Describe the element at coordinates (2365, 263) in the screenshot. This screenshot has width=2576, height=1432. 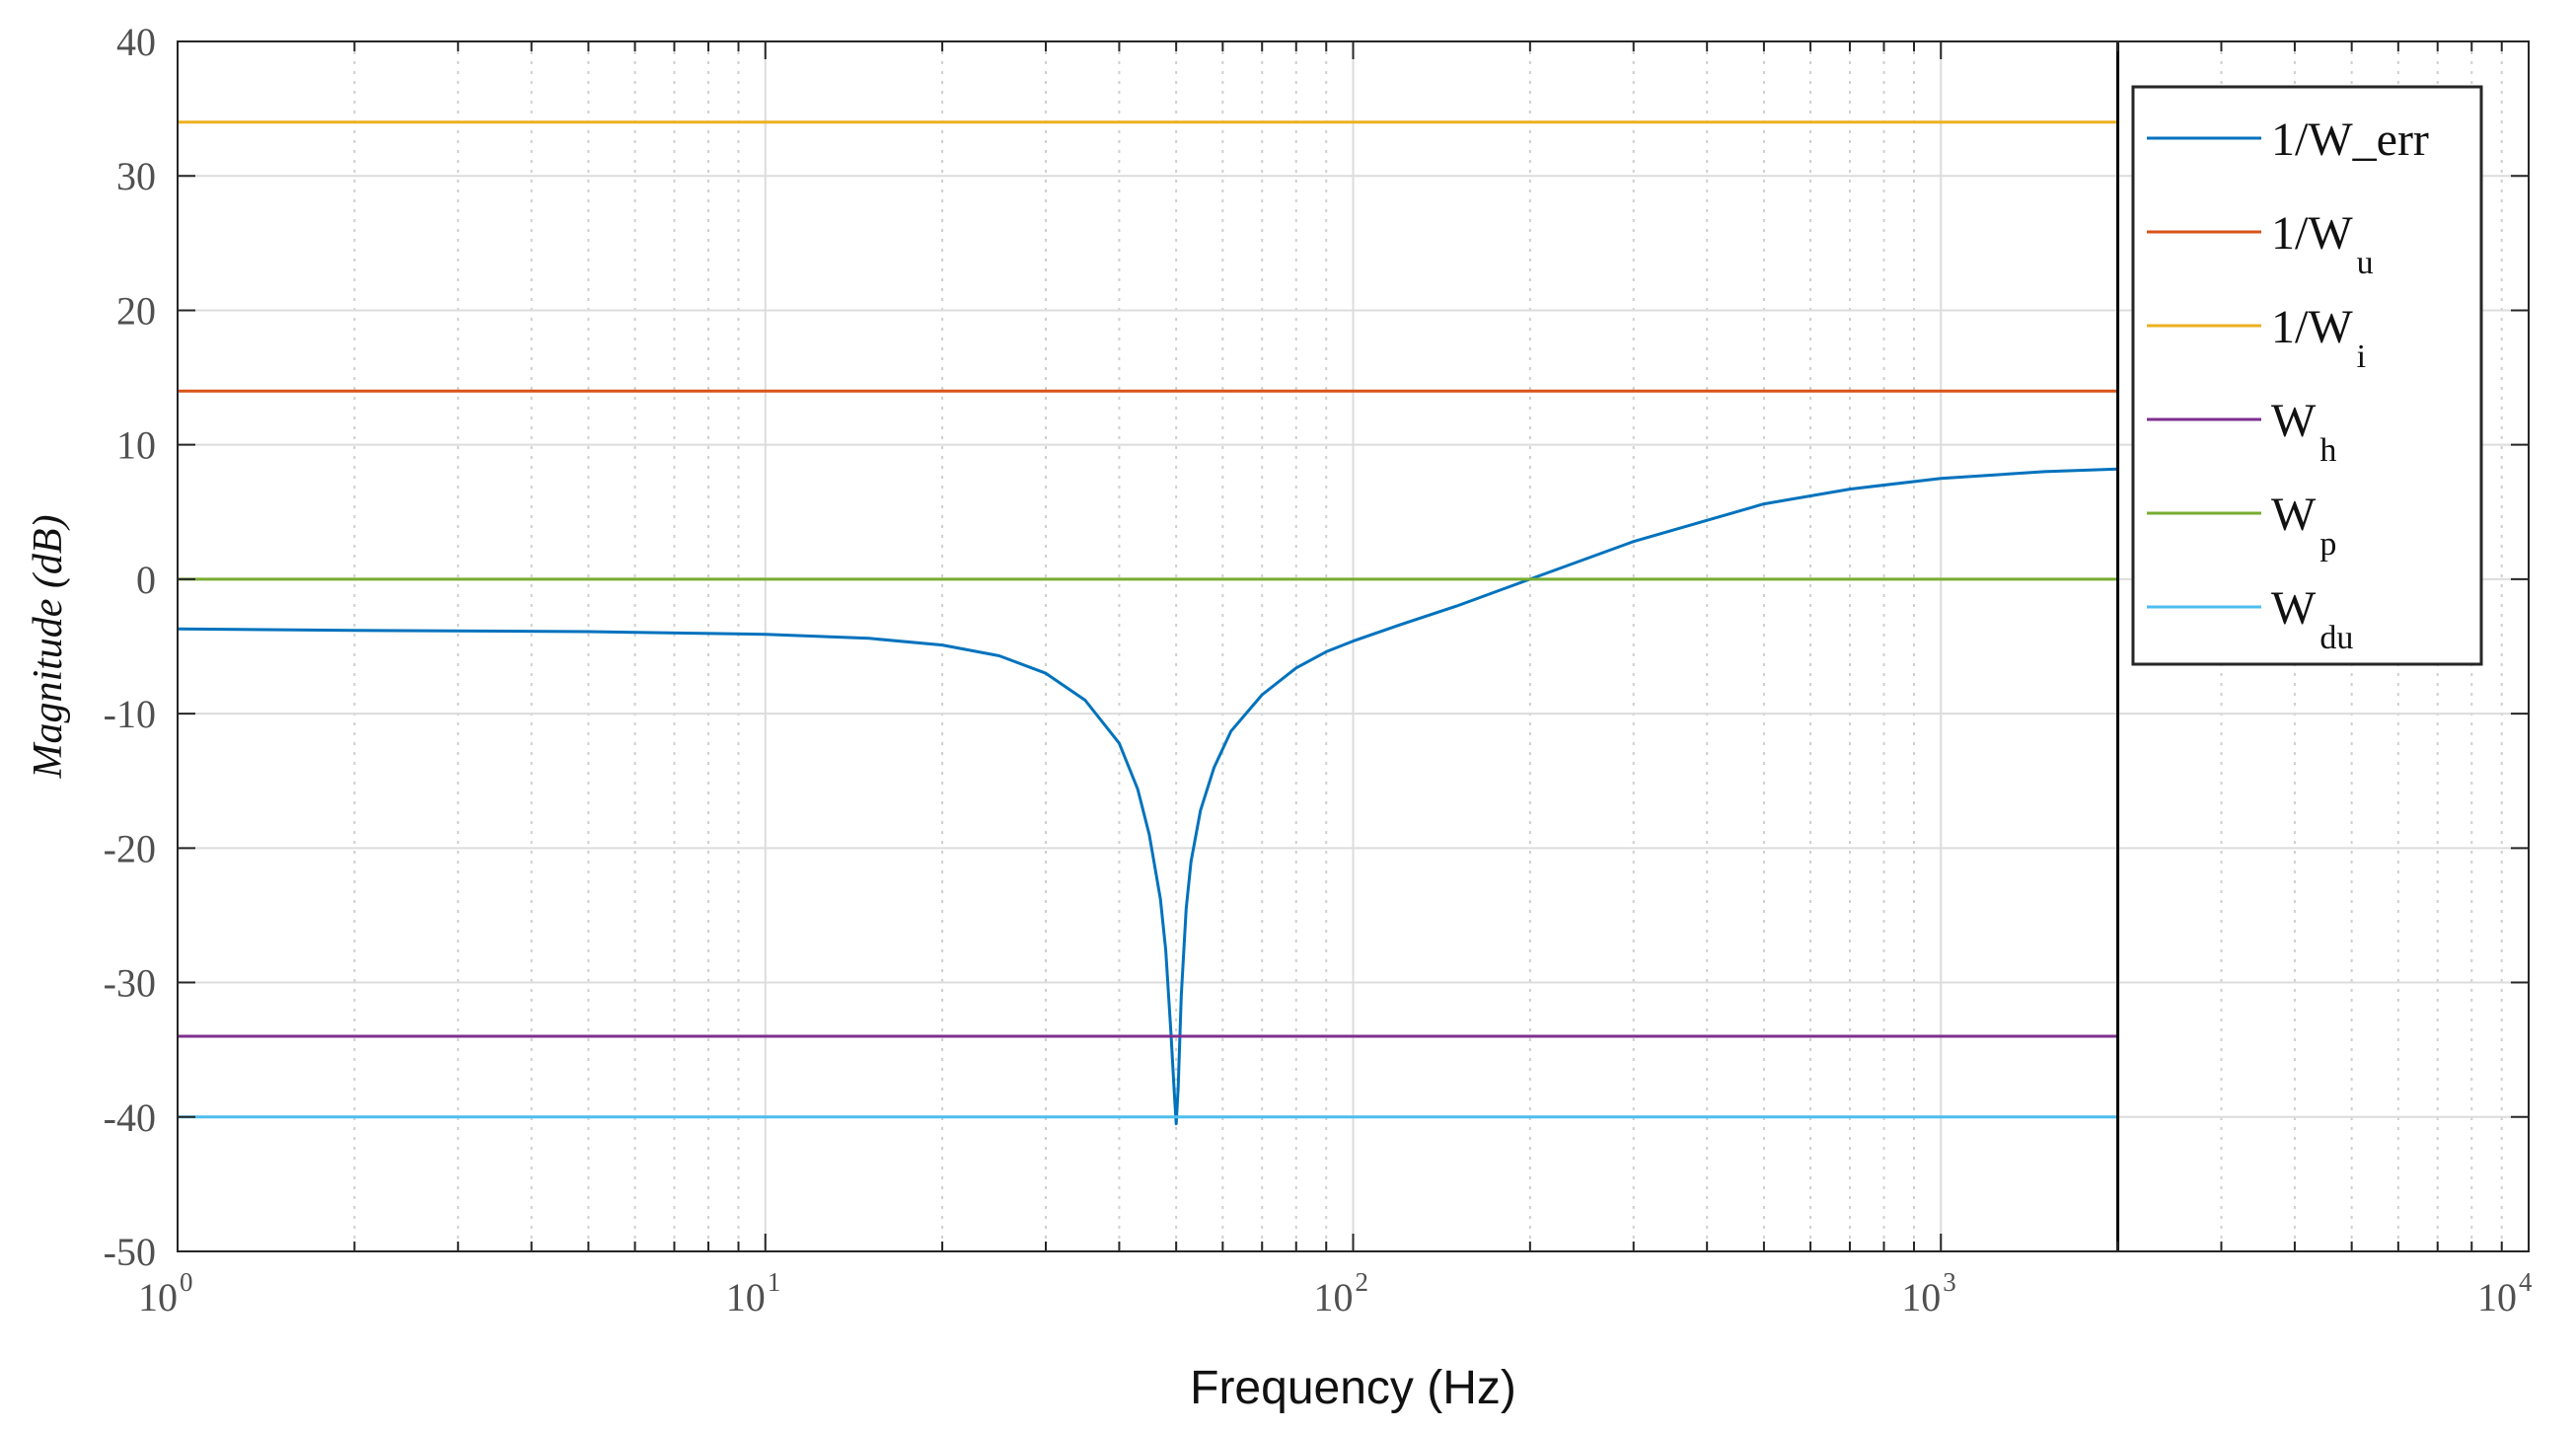
I see `legend-label-subscript-1-w-u: u` at that location.